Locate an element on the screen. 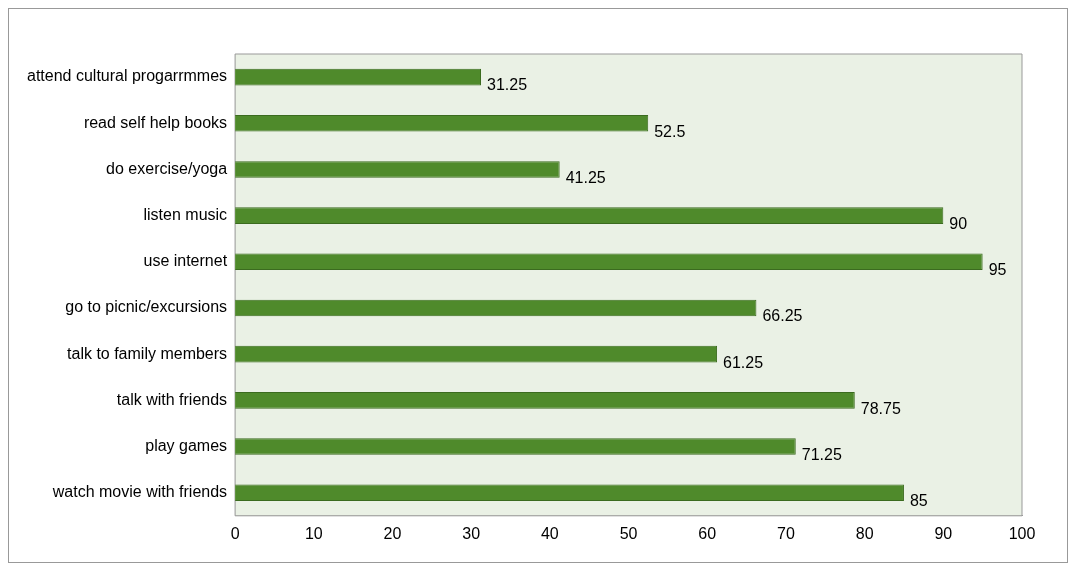 Image resolution: width=1078 pixels, height=575 pixels. x-tick-label: 50 is located at coordinates (628, 533).